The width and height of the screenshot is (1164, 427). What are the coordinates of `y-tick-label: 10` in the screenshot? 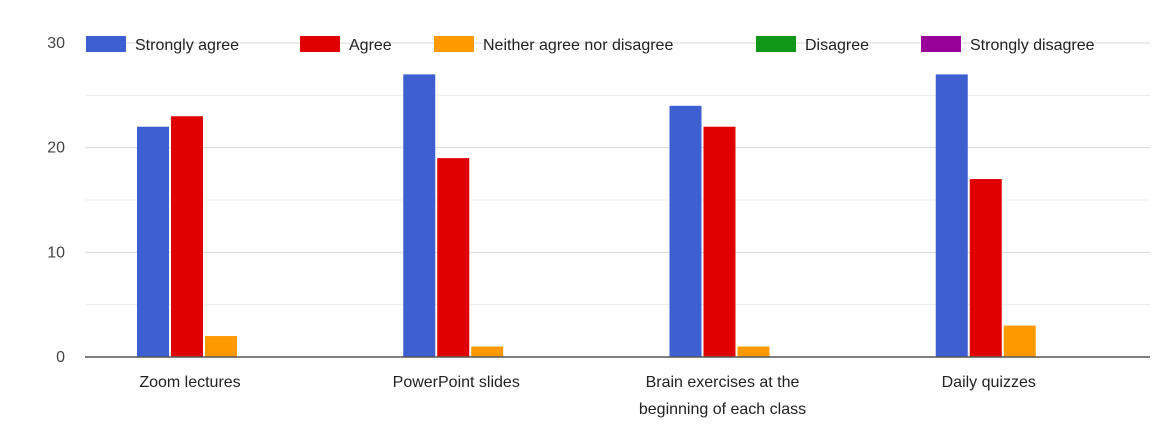 It's located at (56, 252).